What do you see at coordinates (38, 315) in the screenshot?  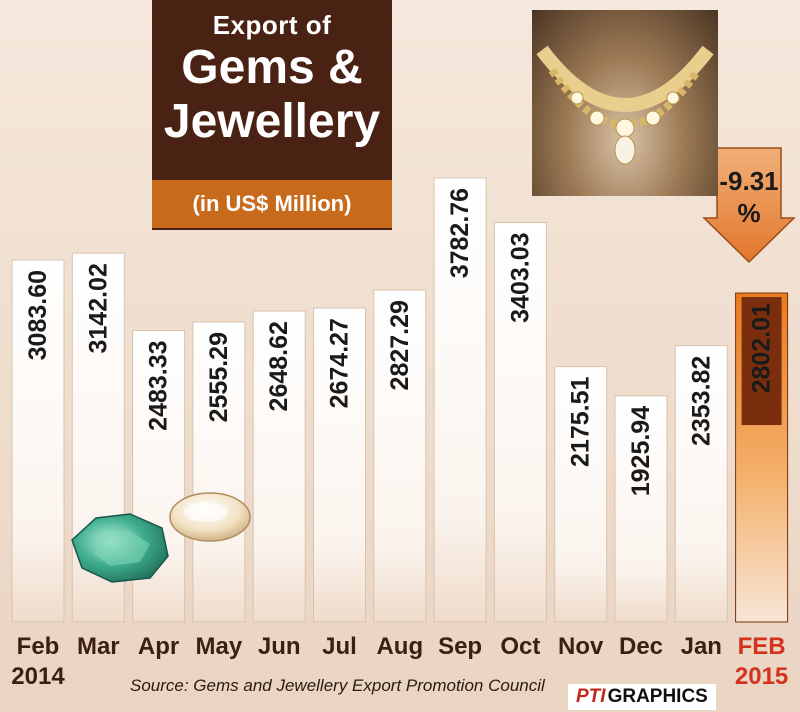 I see `bar-value-label-0: 3083.60` at bounding box center [38, 315].